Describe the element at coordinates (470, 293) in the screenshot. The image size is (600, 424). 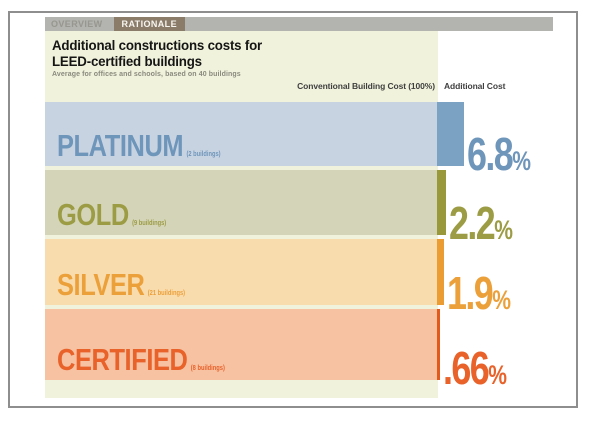
I see `value-number: 1.9` at that location.